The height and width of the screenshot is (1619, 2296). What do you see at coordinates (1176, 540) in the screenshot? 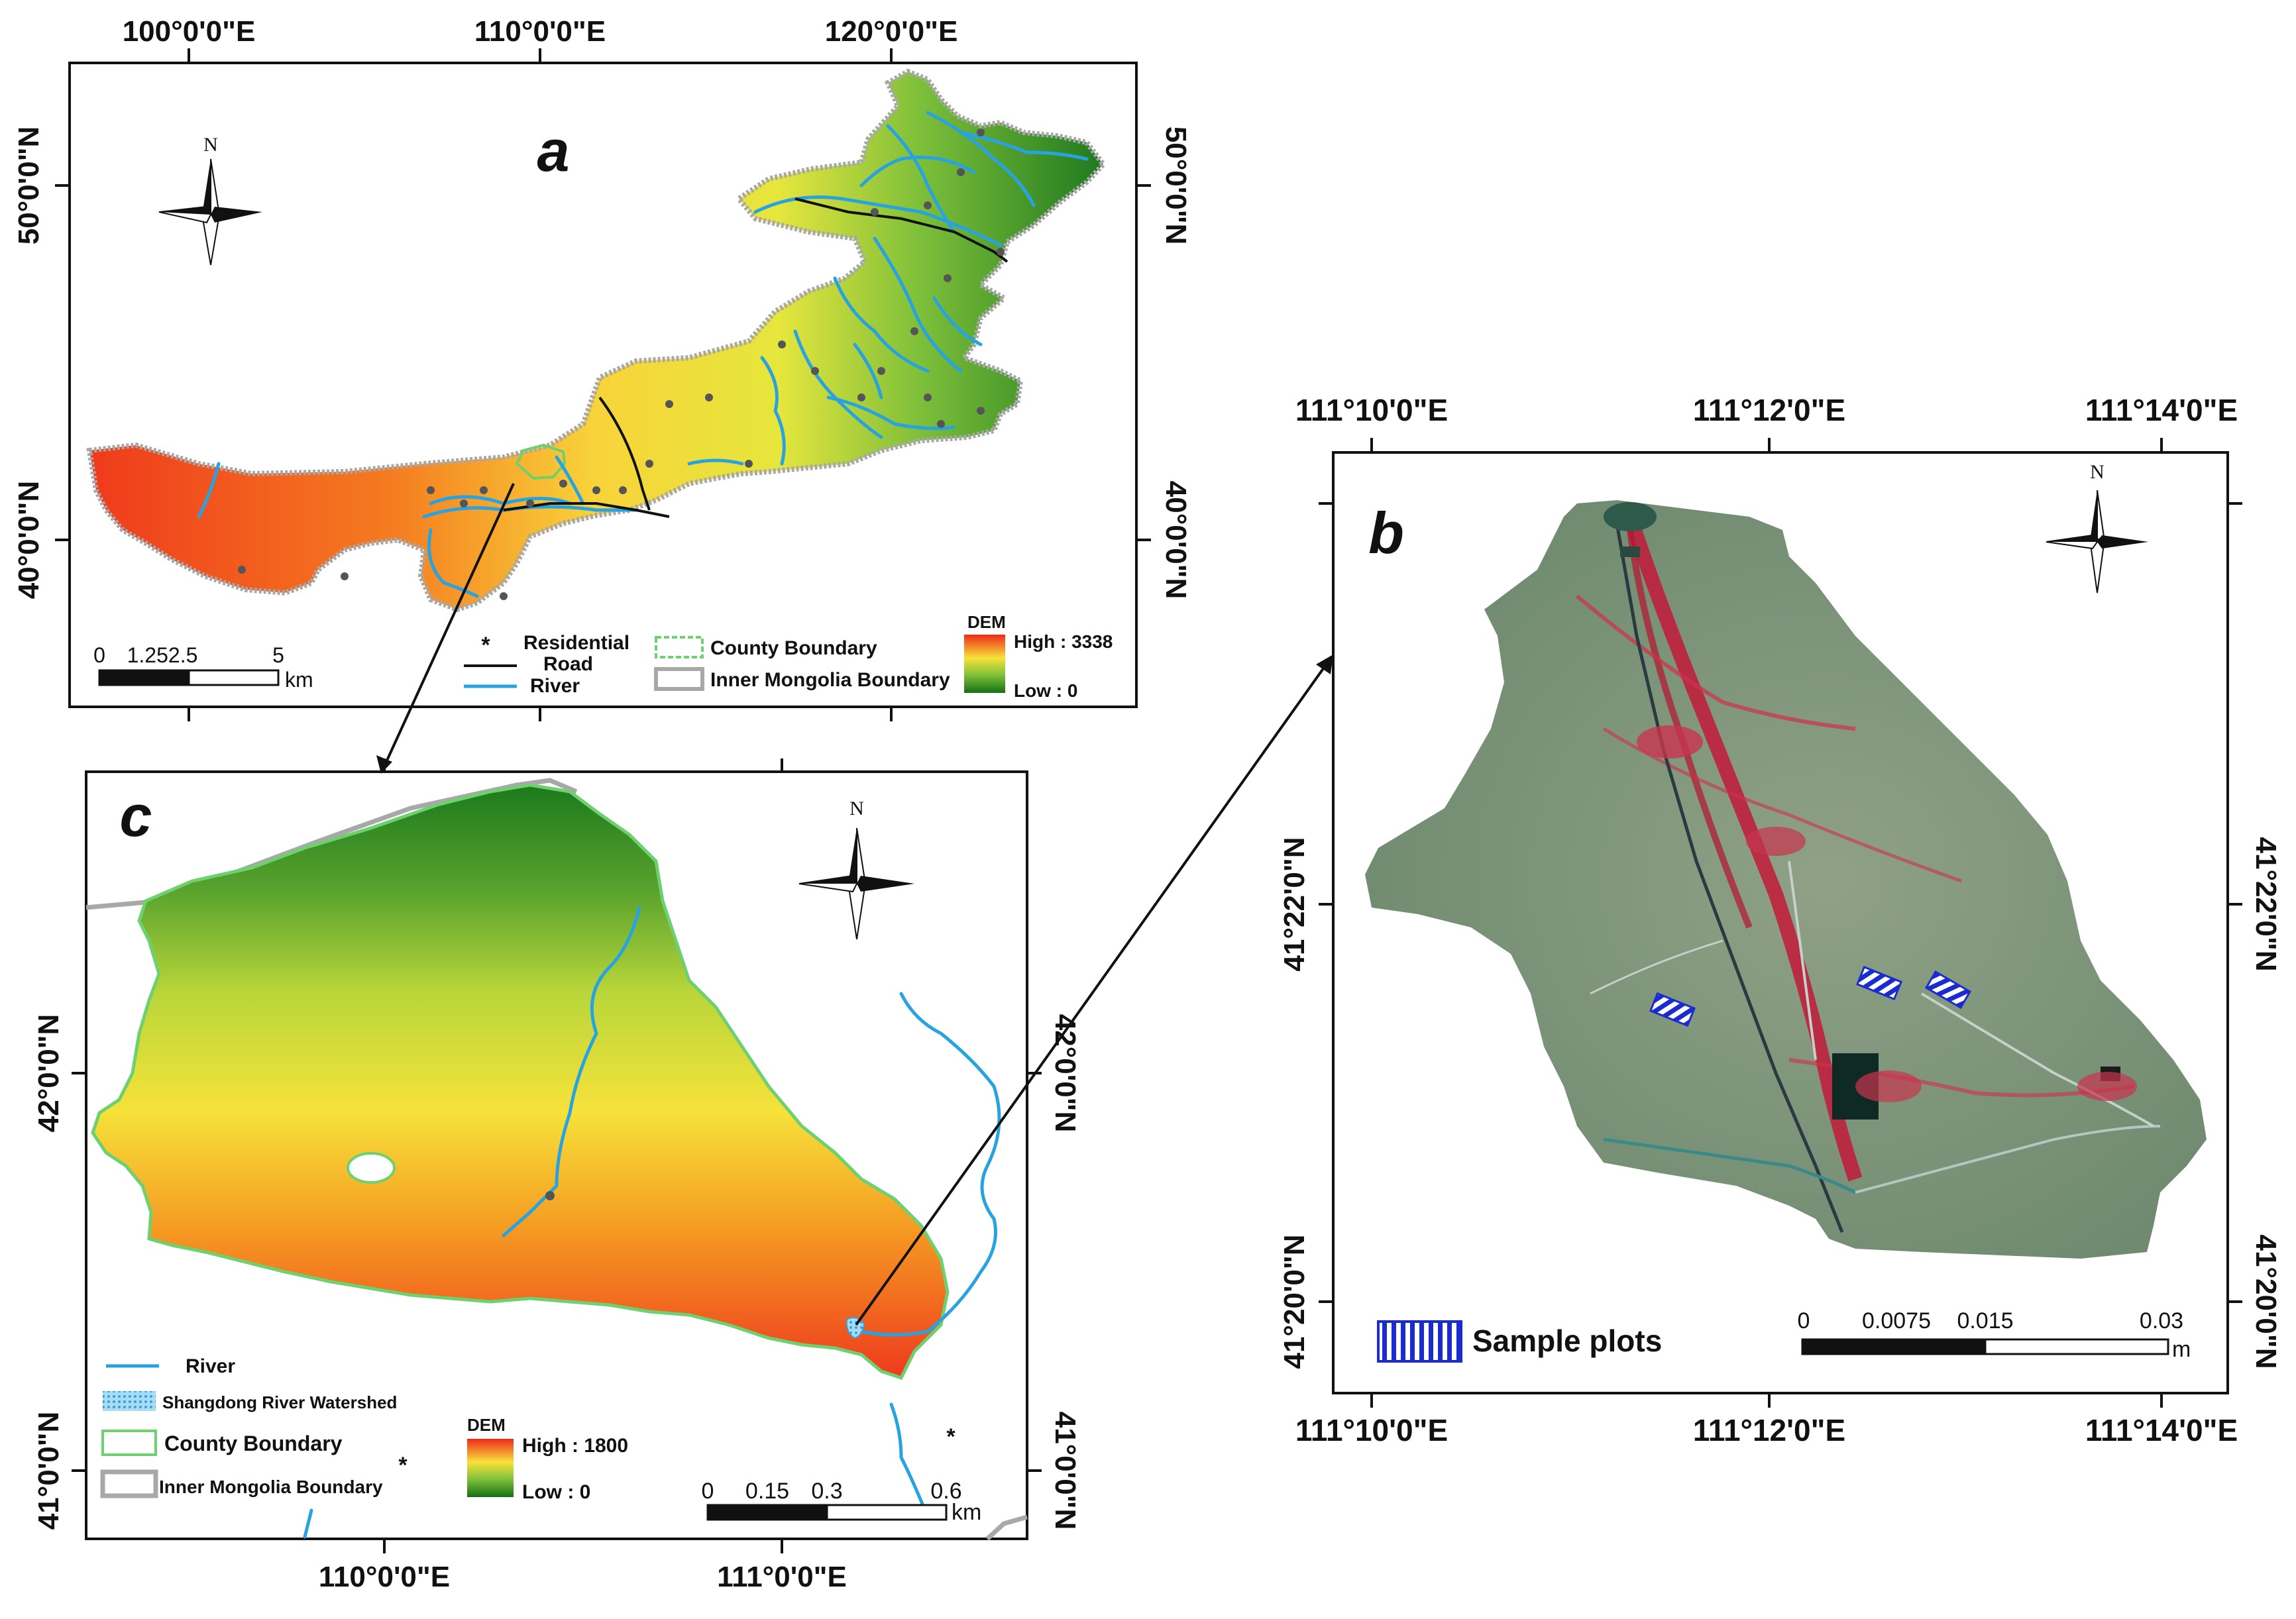
I see `panel-a-lat-tick-right-40: 40°0'0"N` at bounding box center [1176, 540].